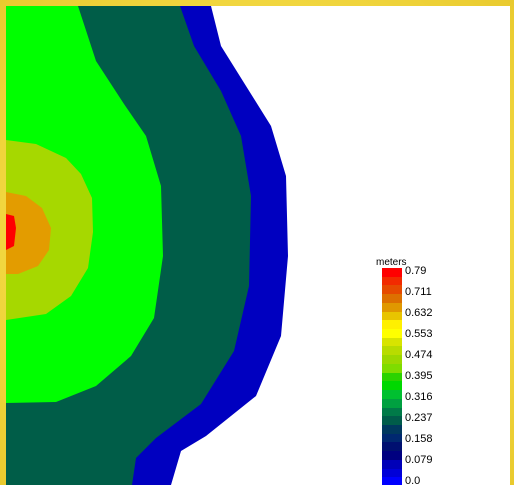 This screenshot has height=485, width=514. What do you see at coordinates (419, 418) in the screenshot?
I see `legend-label-0-237: 0.237` at bounding box center [419, 418].